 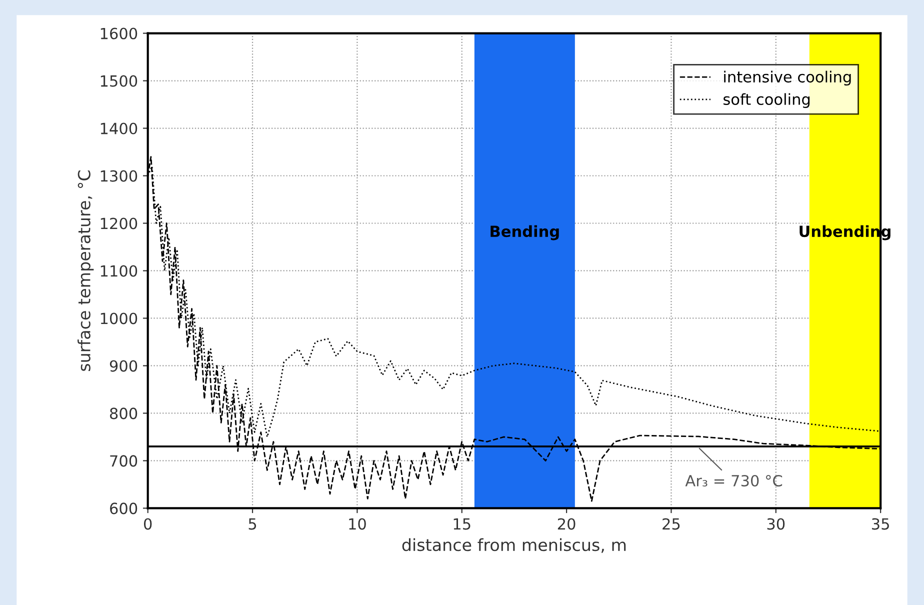 What do you see at coordinates (119, 271) in the screenshot?
I see `y-tick-label: 1100` at bounding box center [119, 271].